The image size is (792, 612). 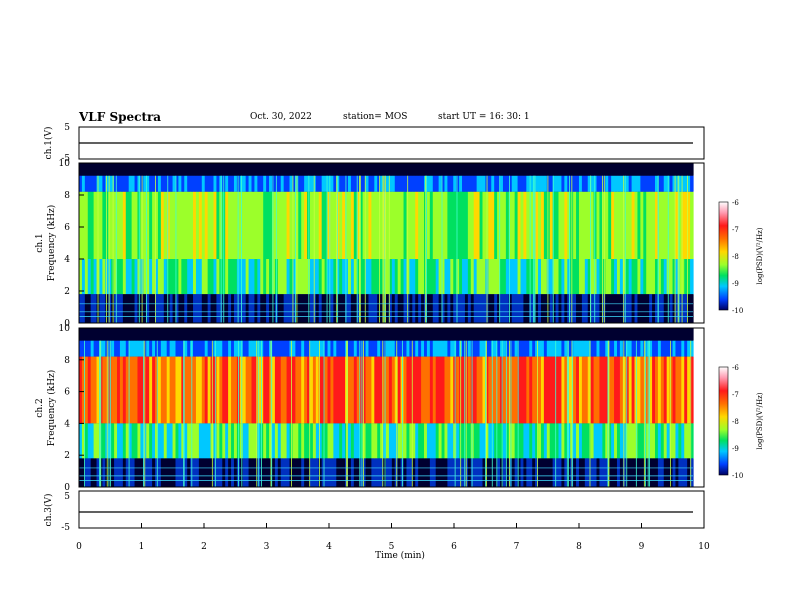 What do you see at coordinates (737, 476) in the screenshot?
I see `colorbar-tick: -10` at bounding box center [737, 476].